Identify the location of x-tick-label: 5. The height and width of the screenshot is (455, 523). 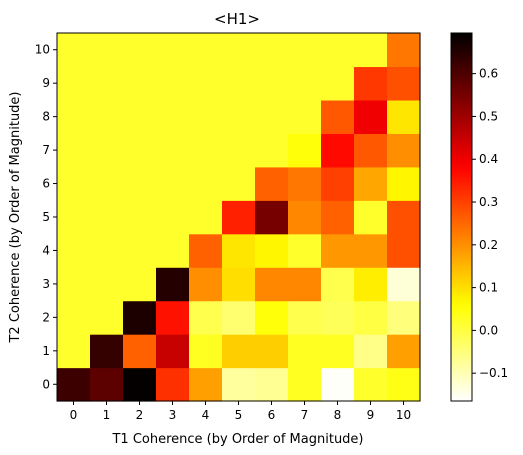
(239, 415).